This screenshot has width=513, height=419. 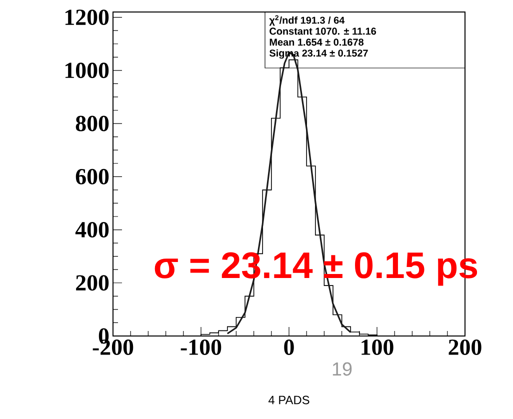 What do you see at coordinates (323, 31) in the screenshot?
I see `annotation: Constant 1070. ± 11.16` at bounding box center [323, 31].